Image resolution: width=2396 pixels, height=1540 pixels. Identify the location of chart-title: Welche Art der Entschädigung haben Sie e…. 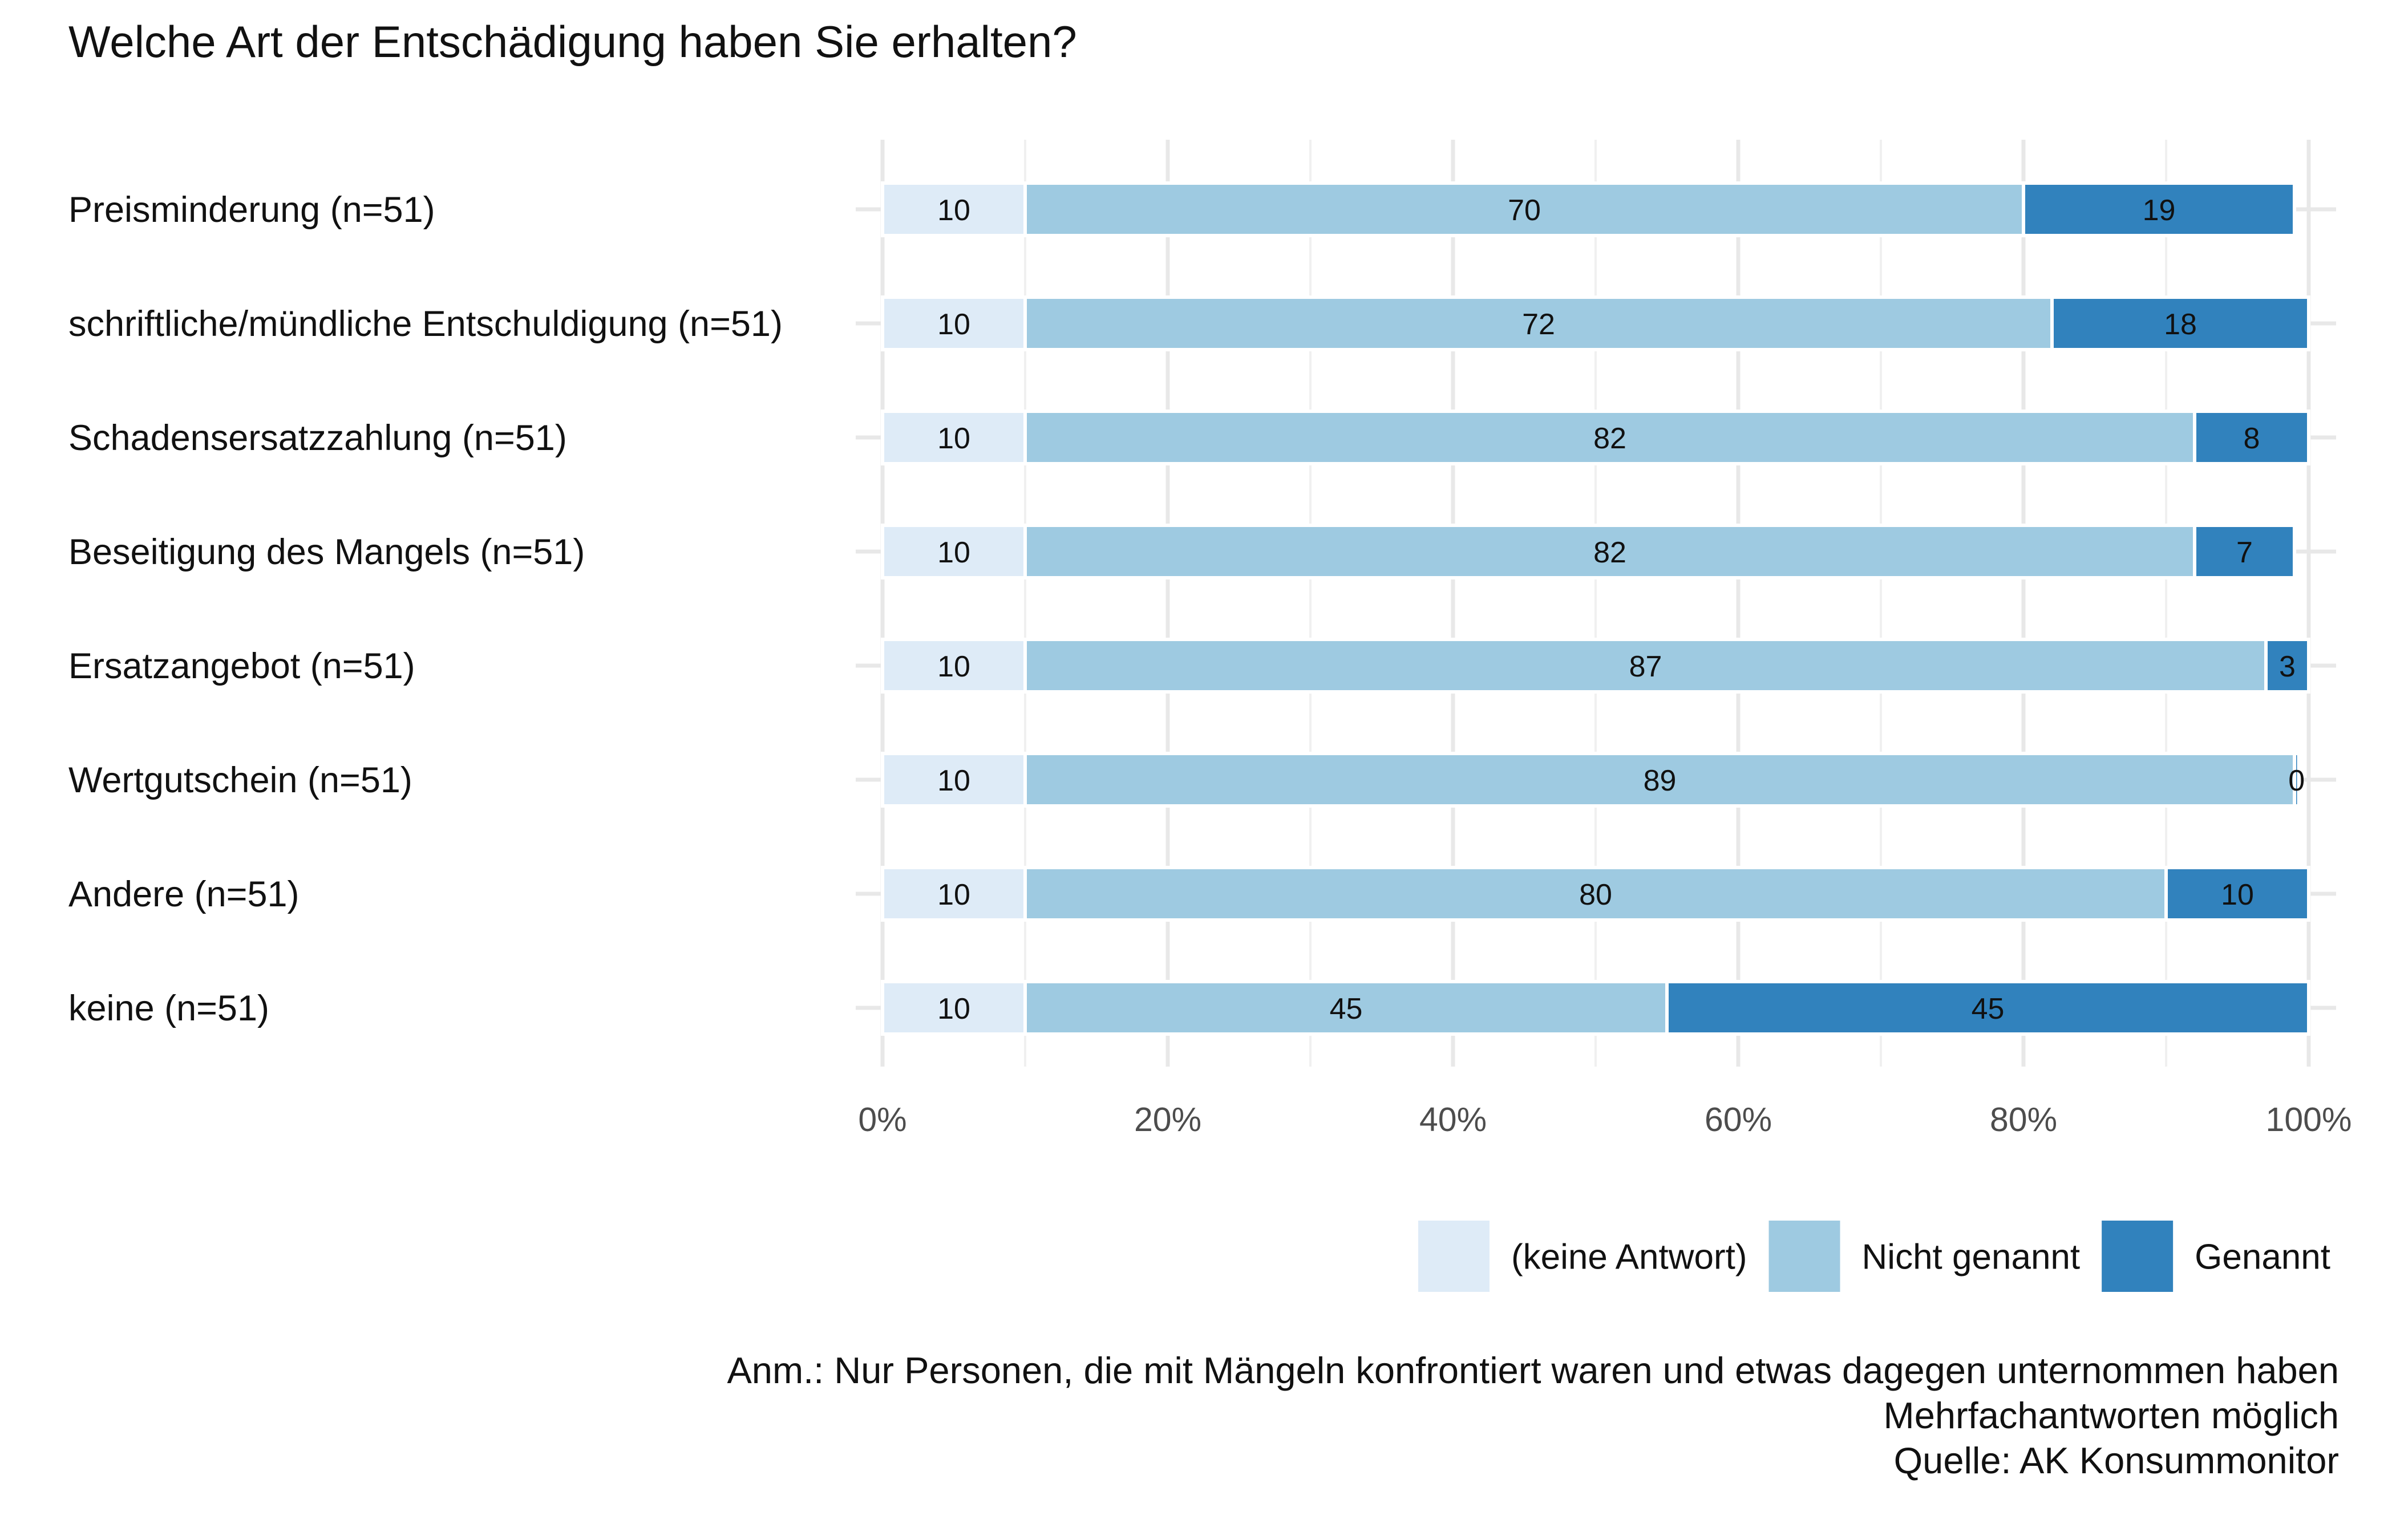
(572, 42).